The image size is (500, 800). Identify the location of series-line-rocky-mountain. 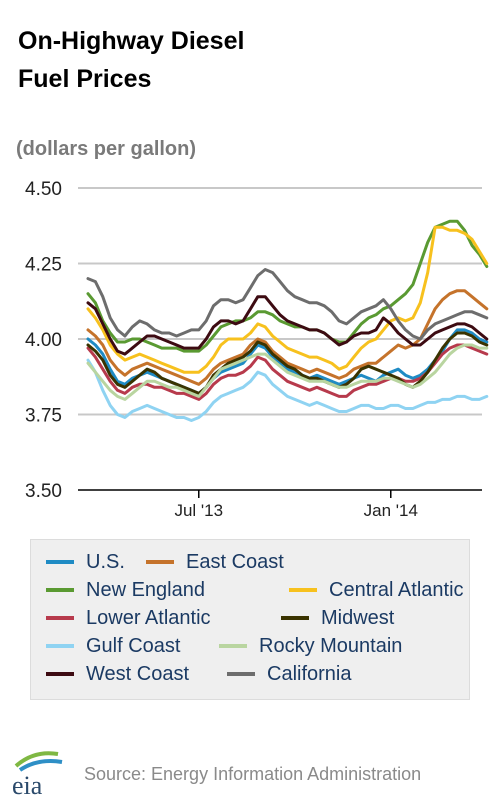
(287, 372).